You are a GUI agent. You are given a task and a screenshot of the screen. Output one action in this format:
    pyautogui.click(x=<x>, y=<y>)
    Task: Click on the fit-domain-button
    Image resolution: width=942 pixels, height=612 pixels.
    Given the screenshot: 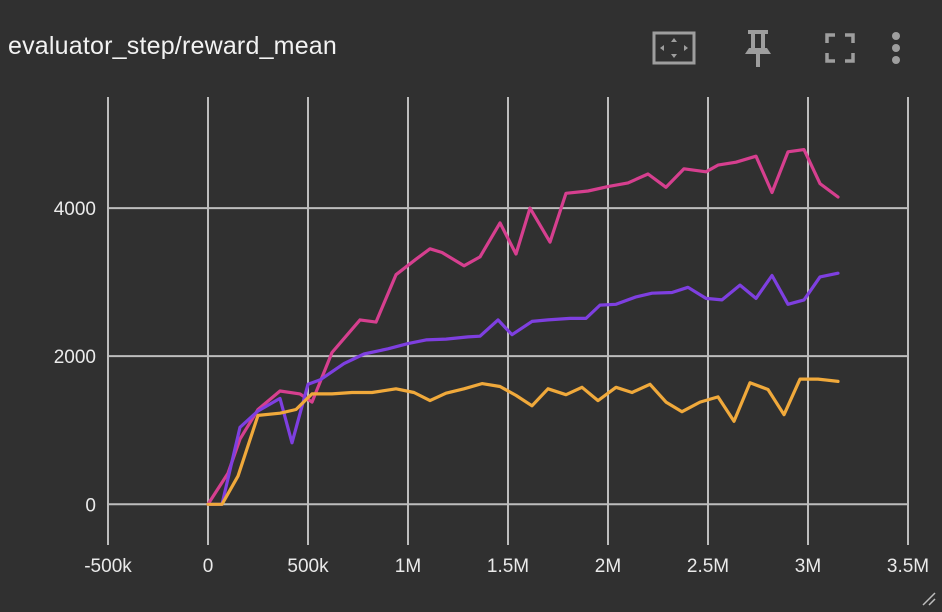 What is the action you would take?
    pyautogui.click(x=674, y=48)
    